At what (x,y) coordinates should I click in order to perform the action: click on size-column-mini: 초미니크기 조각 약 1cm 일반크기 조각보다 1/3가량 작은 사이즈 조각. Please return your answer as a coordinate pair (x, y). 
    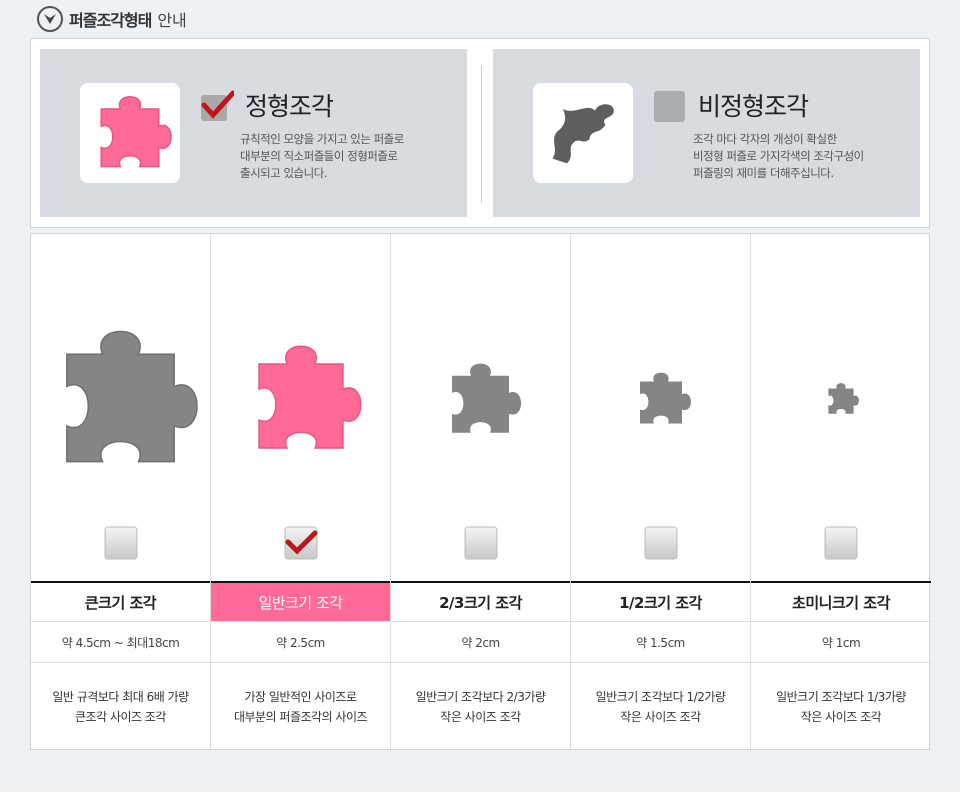
    Looking at the image, I should click on (841, 491).